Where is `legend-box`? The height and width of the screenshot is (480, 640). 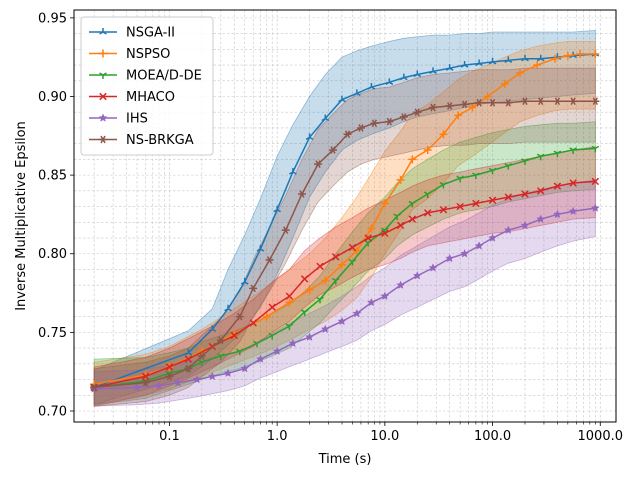 legend-box is located at coordinates (147, 86).